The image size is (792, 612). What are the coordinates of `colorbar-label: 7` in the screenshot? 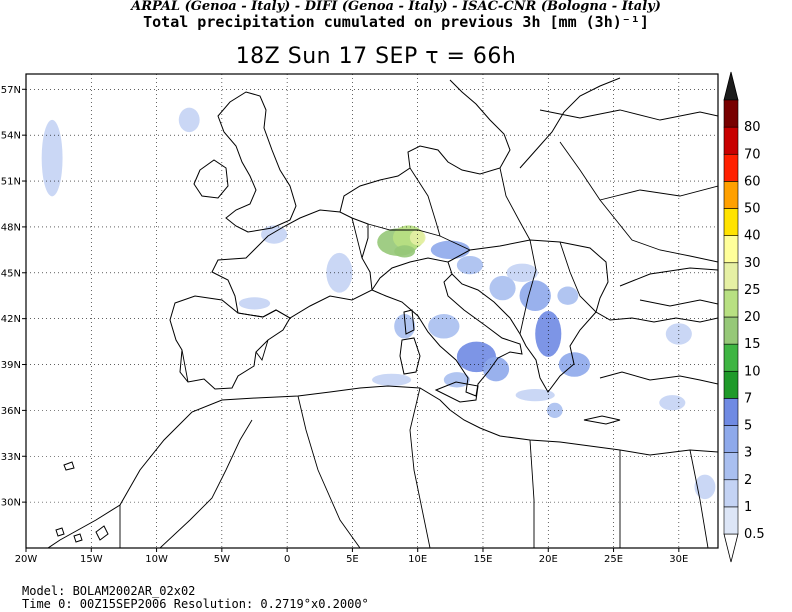 It's located at (748, 398).